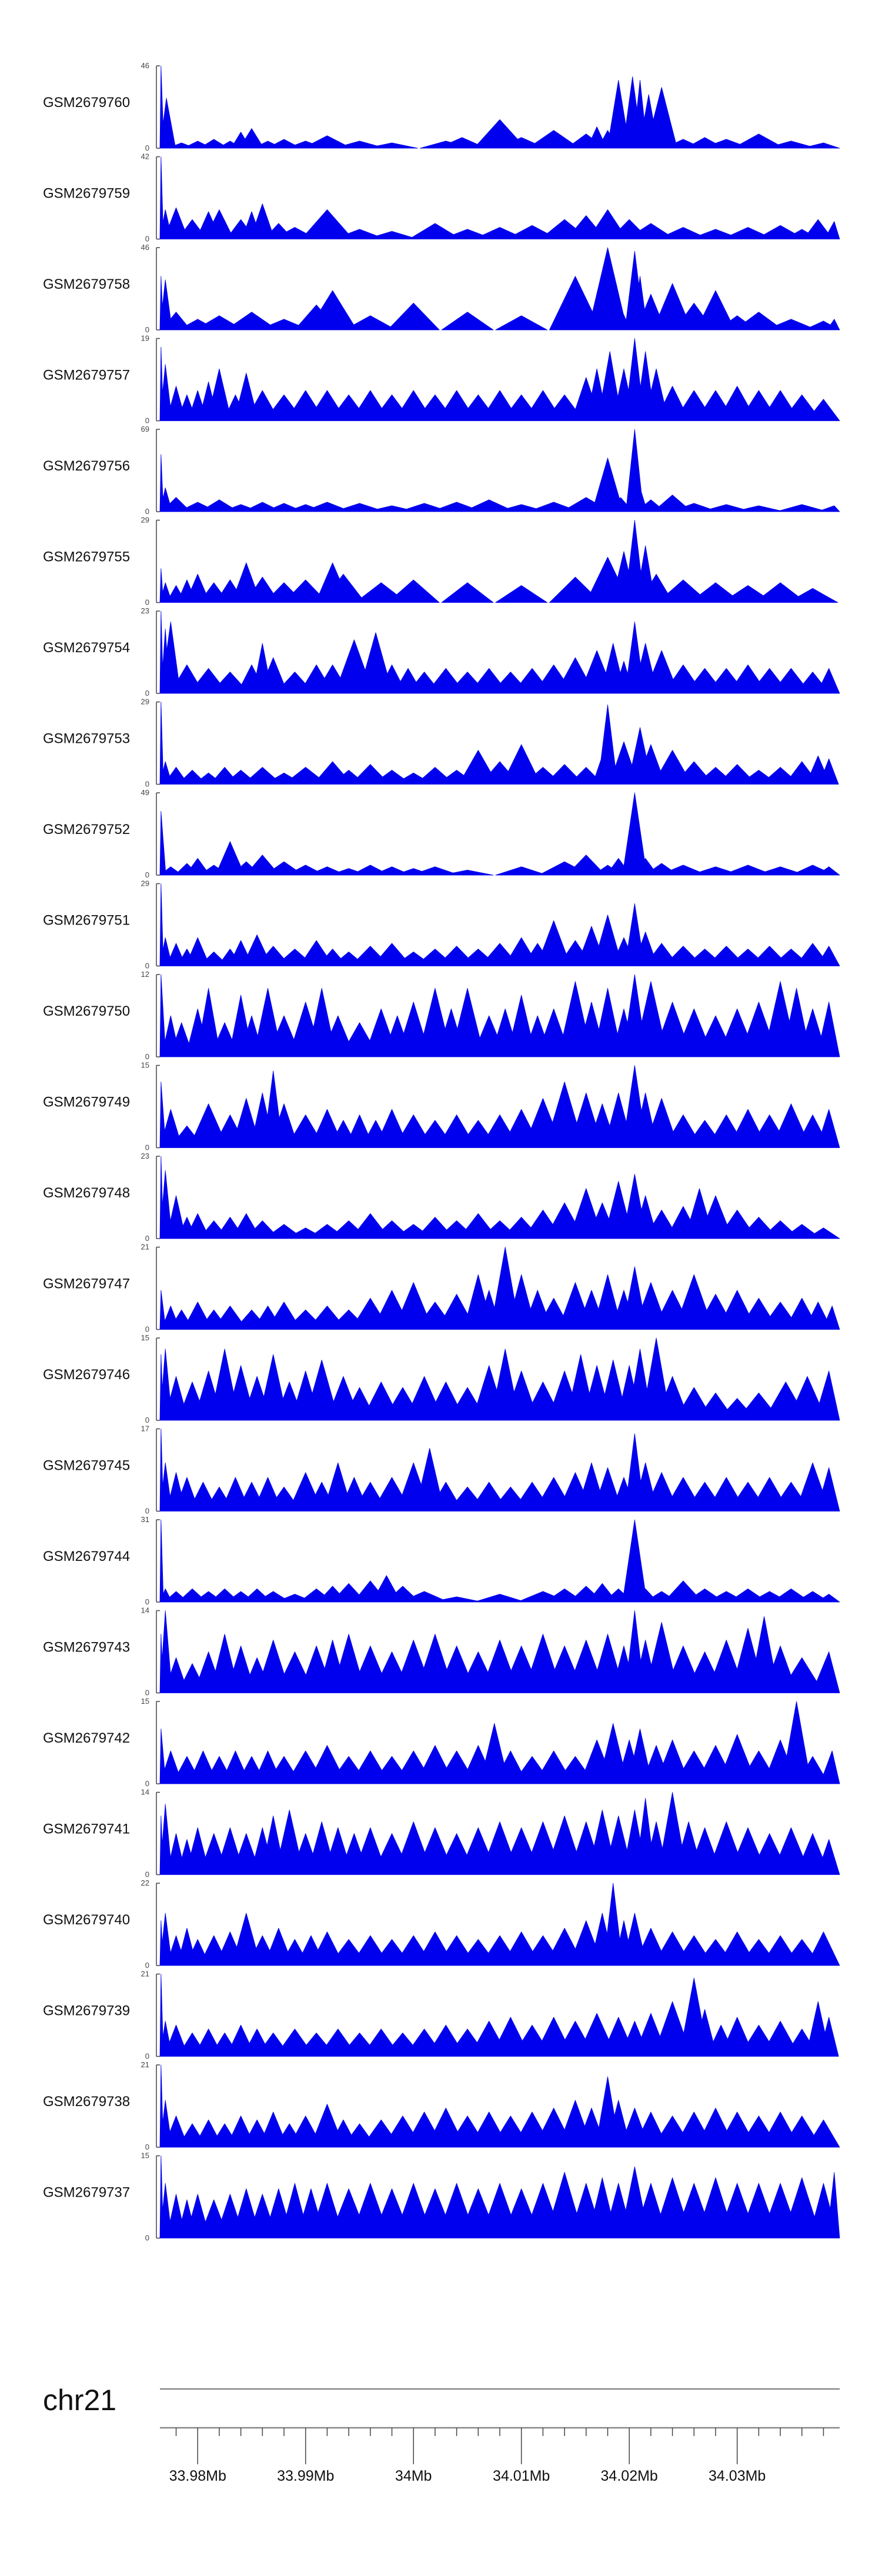  Describe the element at coordinates (86, 739) in the screenshot. I see `track-label: GSM2679753` at that location.